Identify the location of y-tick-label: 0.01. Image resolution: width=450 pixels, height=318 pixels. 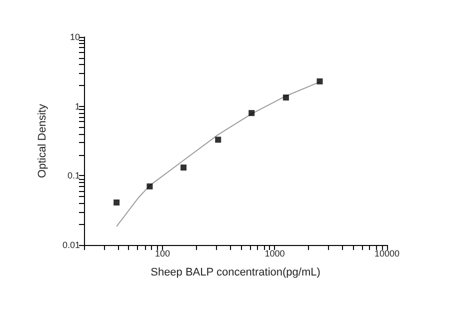
(71, 245).